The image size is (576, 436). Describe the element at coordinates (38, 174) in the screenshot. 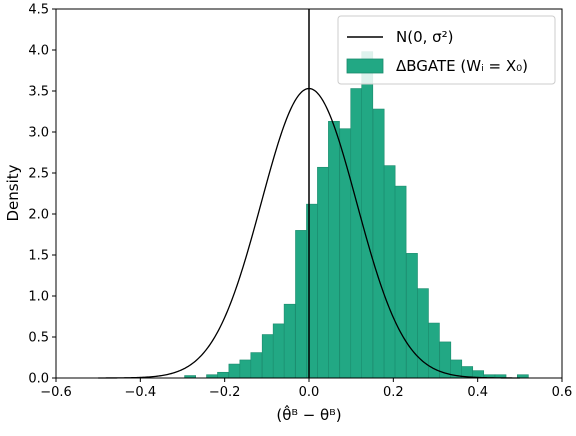

I see `y-tick-label: 2.5` at that location.